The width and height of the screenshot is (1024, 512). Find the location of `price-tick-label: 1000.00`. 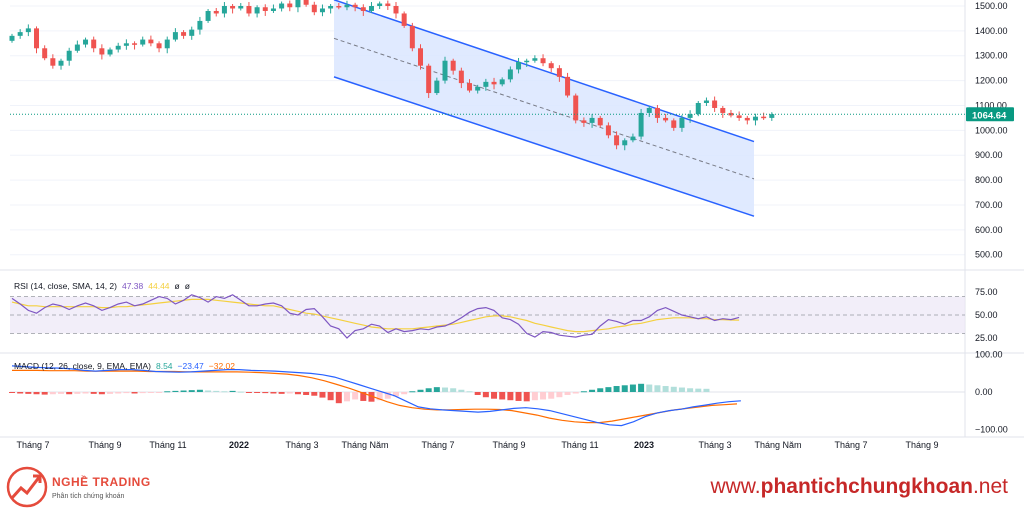

price-tick-label: 1000.00 is located at coordinates (991, 130).